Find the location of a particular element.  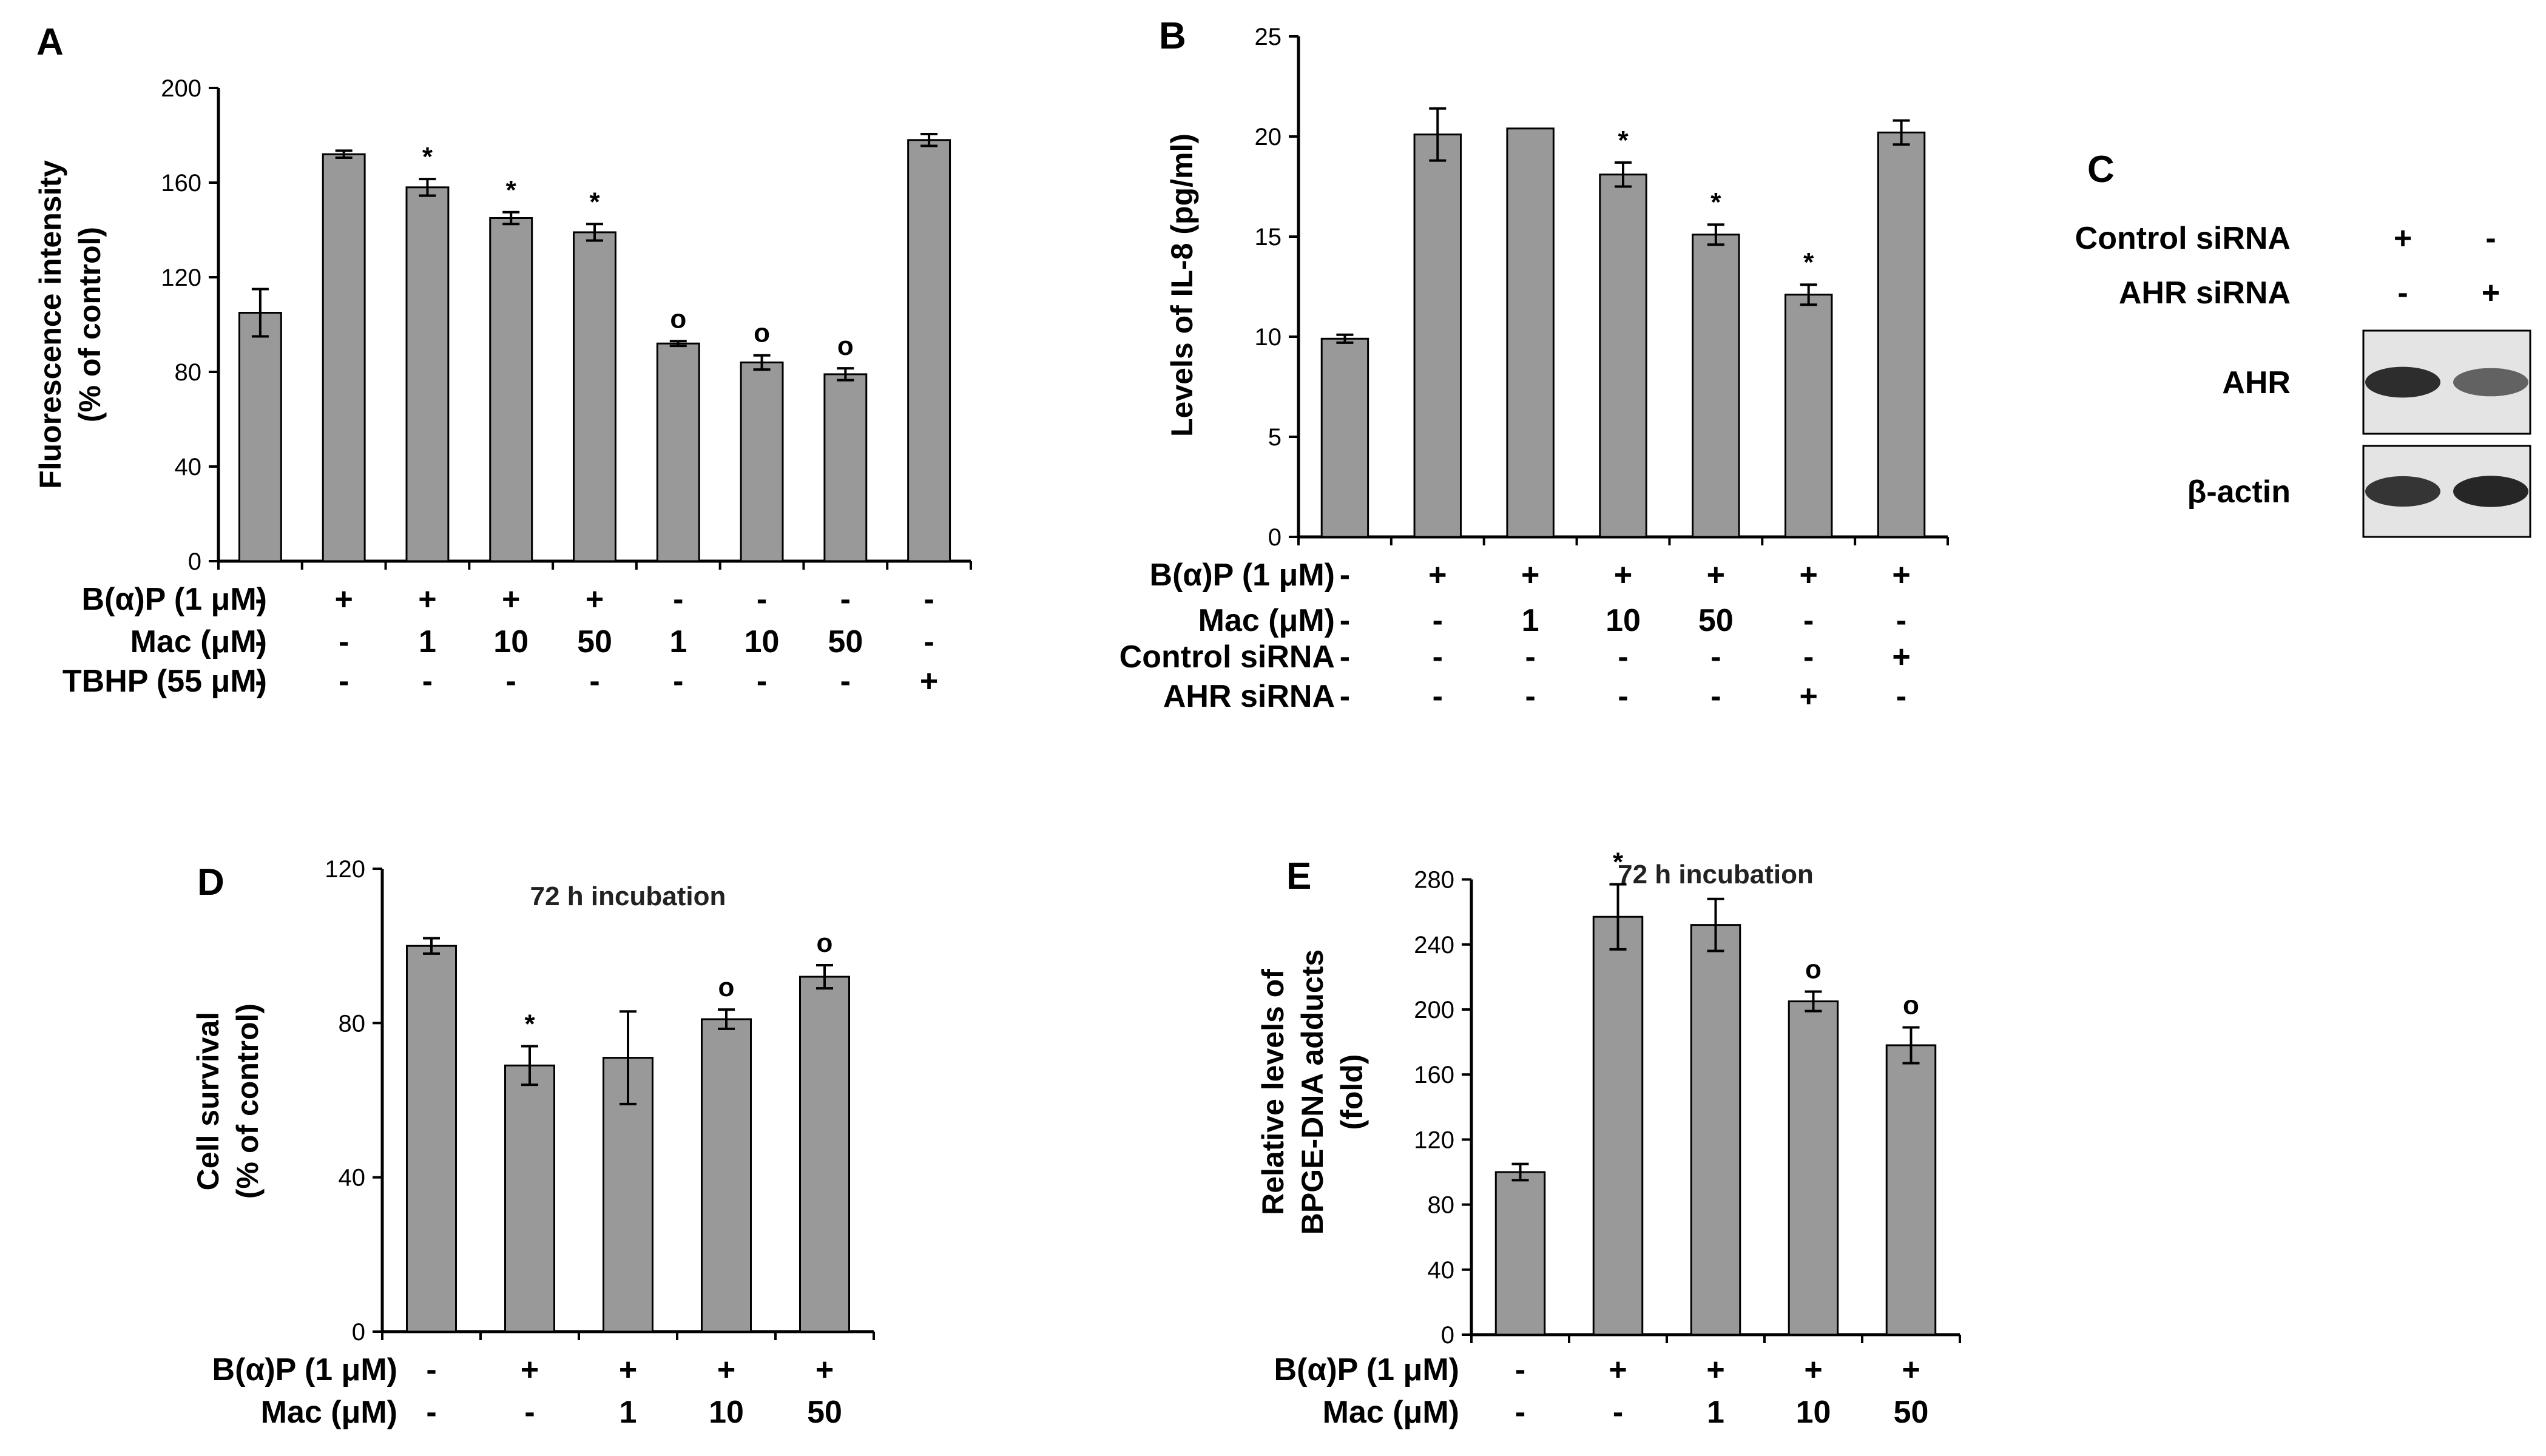

y-tick-label: 25 is located at coordinates (1268, 37).